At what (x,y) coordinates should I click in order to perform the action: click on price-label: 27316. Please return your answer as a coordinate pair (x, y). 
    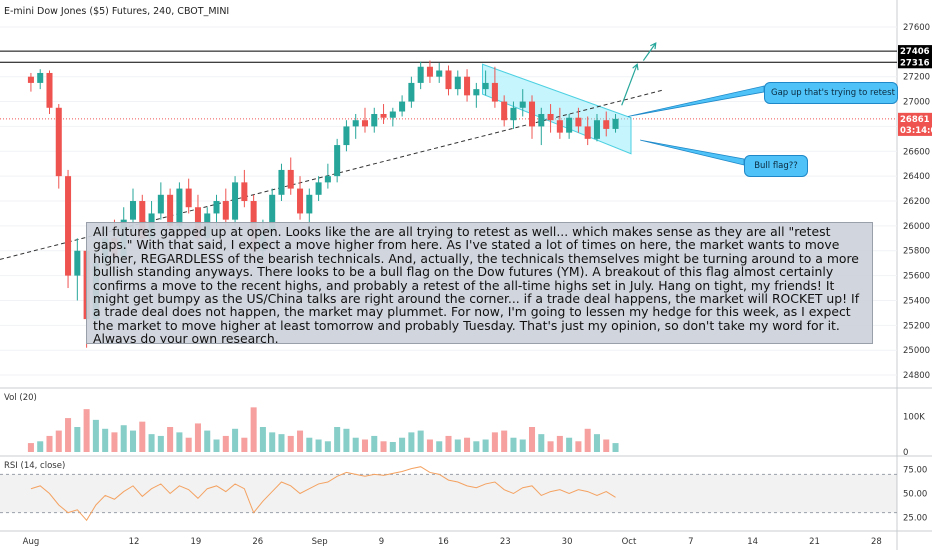
    Looking at the image, I should click on (915, 63).